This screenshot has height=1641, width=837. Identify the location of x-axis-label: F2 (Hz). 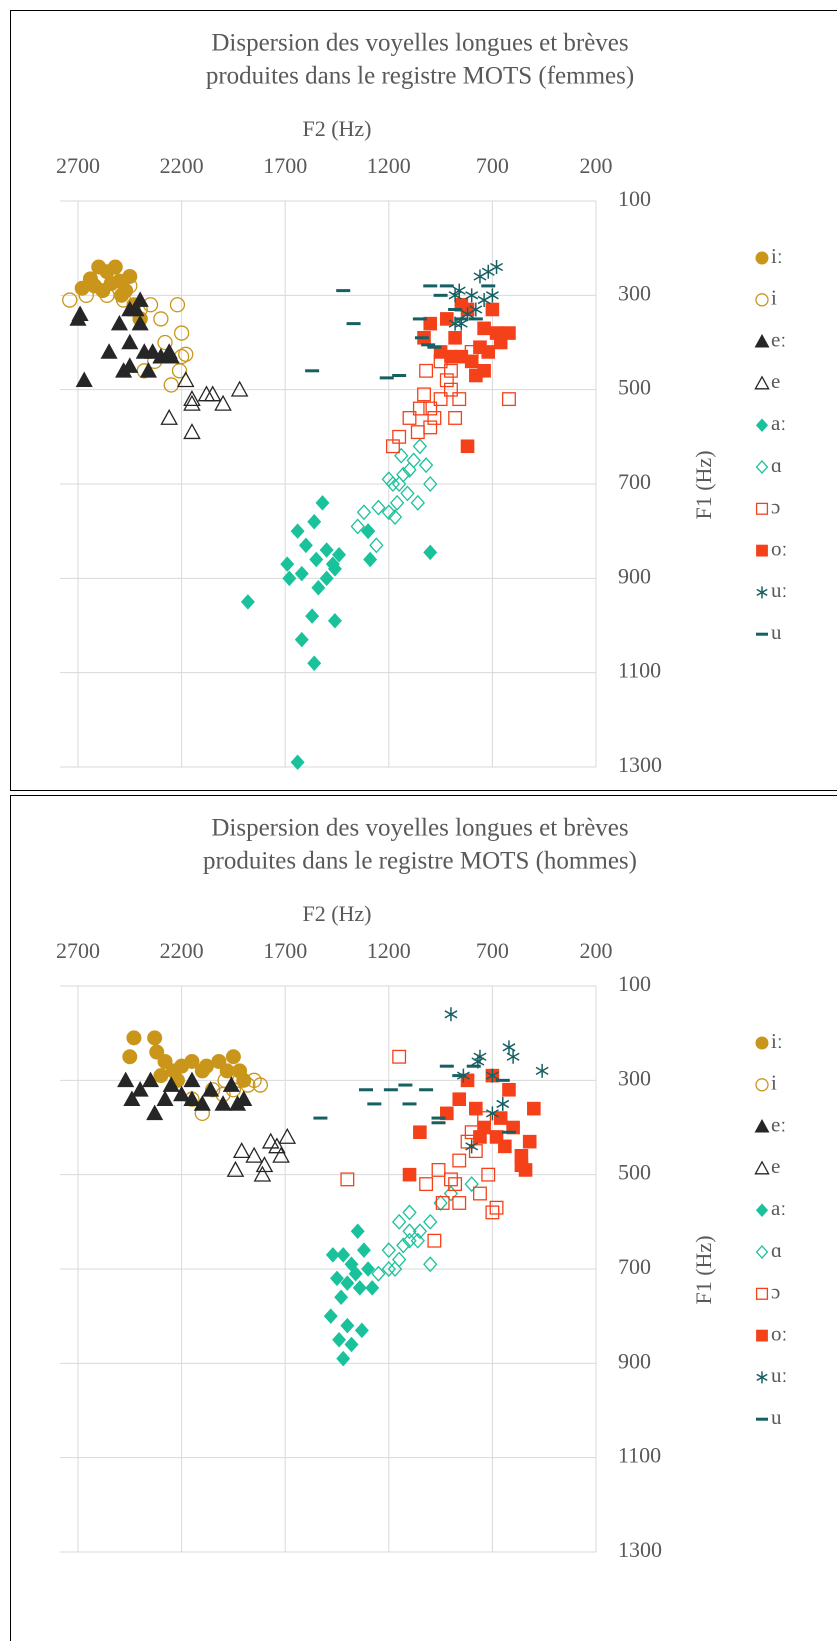
(336, 913).